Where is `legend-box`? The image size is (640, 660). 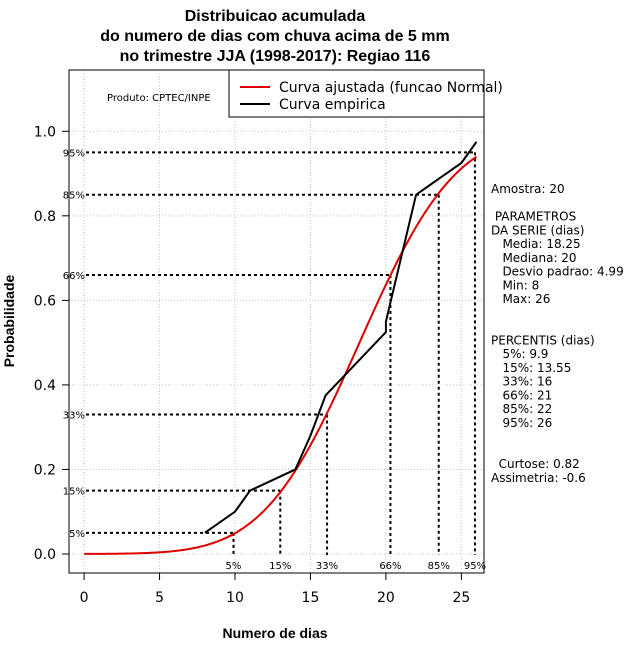 legend-box is located at coordinates (356, 93).